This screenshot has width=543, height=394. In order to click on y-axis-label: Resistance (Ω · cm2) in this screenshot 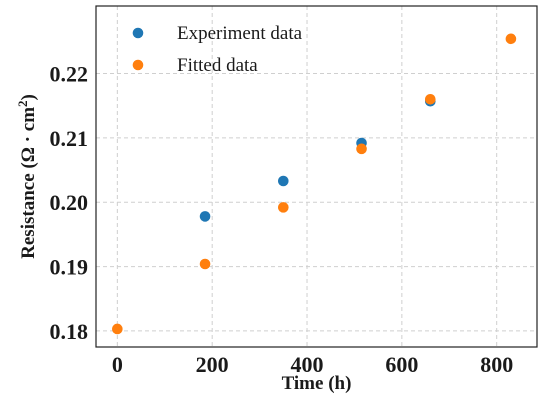, I will do `click(27, 176)`.